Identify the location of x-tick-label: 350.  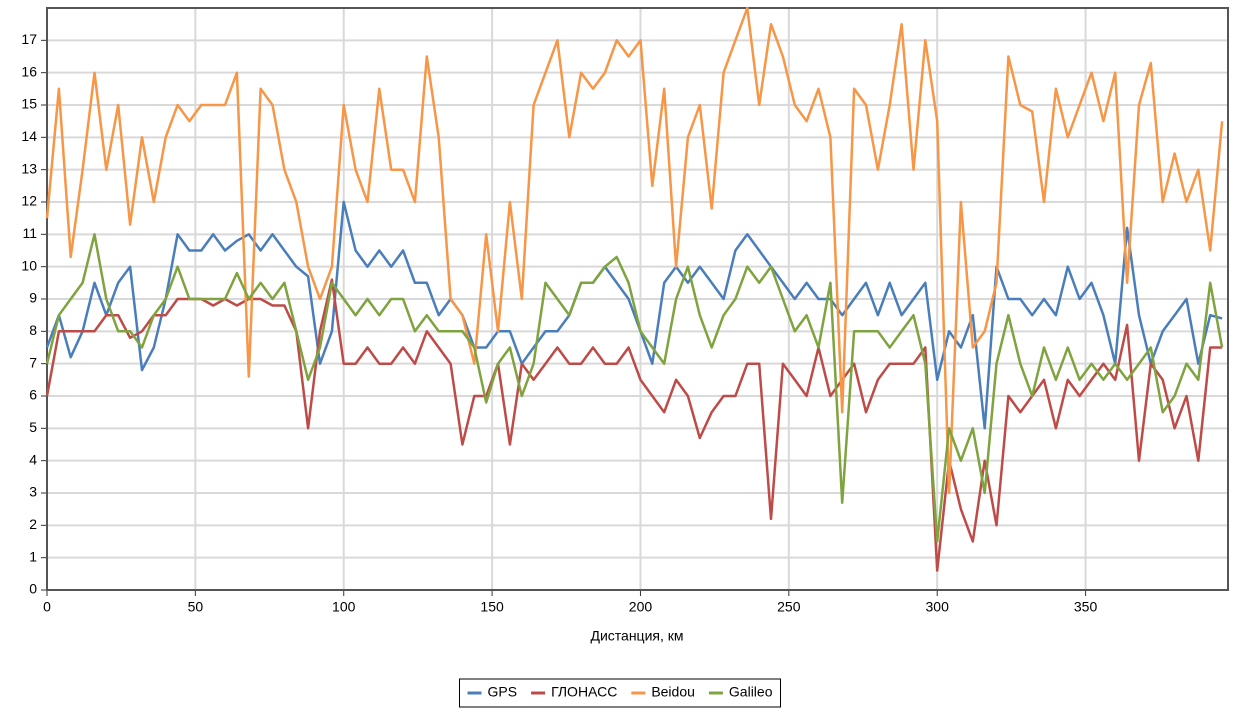
(1086, 607).